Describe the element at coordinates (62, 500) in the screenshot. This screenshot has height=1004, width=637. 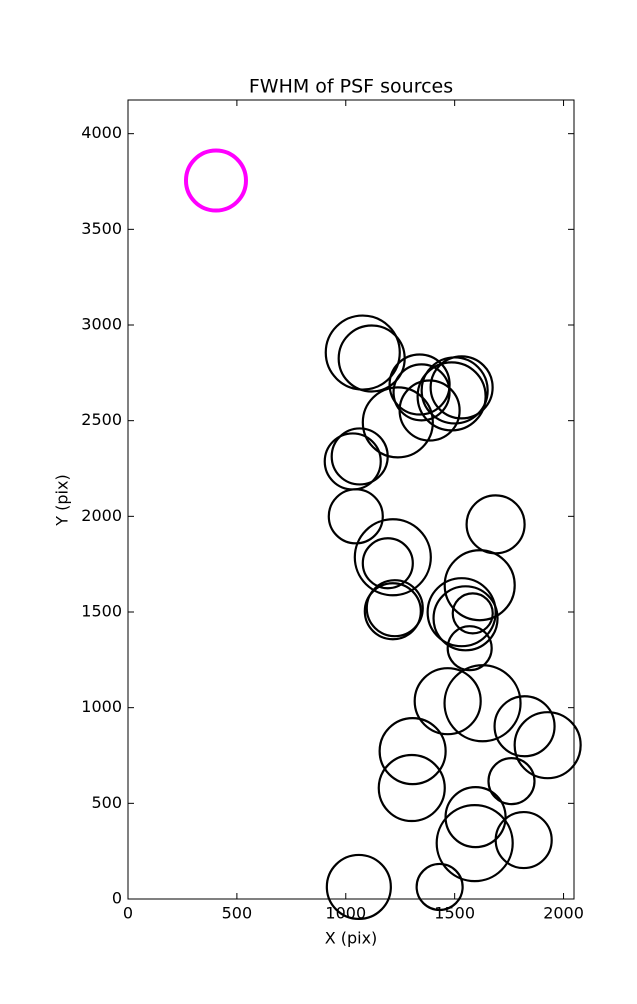
I see `y-axis-label: Y (pix)` at that location.